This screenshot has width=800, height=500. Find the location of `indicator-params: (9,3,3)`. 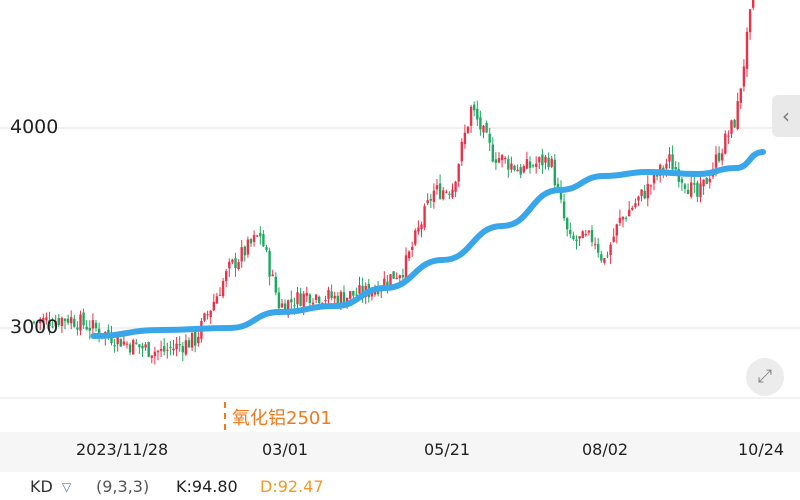

indicator-params: (9,3,3) is located at coordinates (123, 486).